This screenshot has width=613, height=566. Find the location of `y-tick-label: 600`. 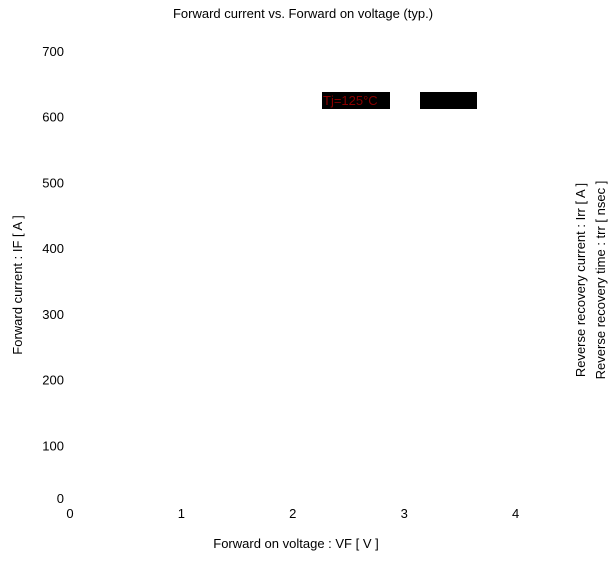

y-tick-label: 600 is located at coordinates (53, 117).